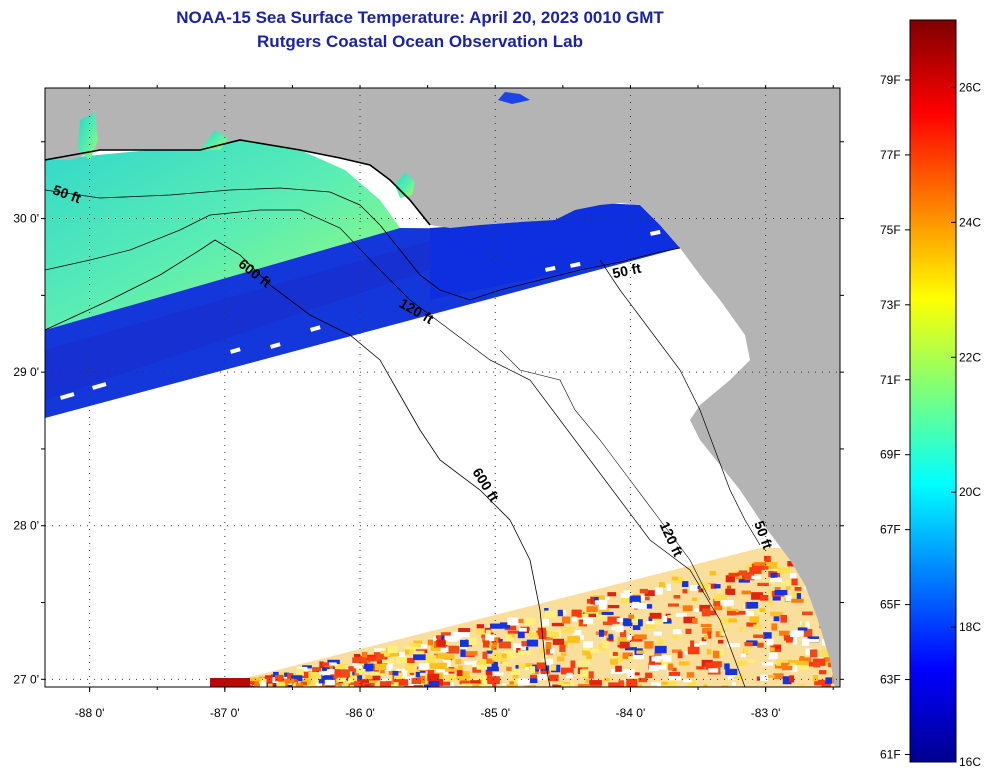 The image size is (992, 770). Describe the element at coordinates (88, 136) in the screenshot. I see `bay-water` at that location.